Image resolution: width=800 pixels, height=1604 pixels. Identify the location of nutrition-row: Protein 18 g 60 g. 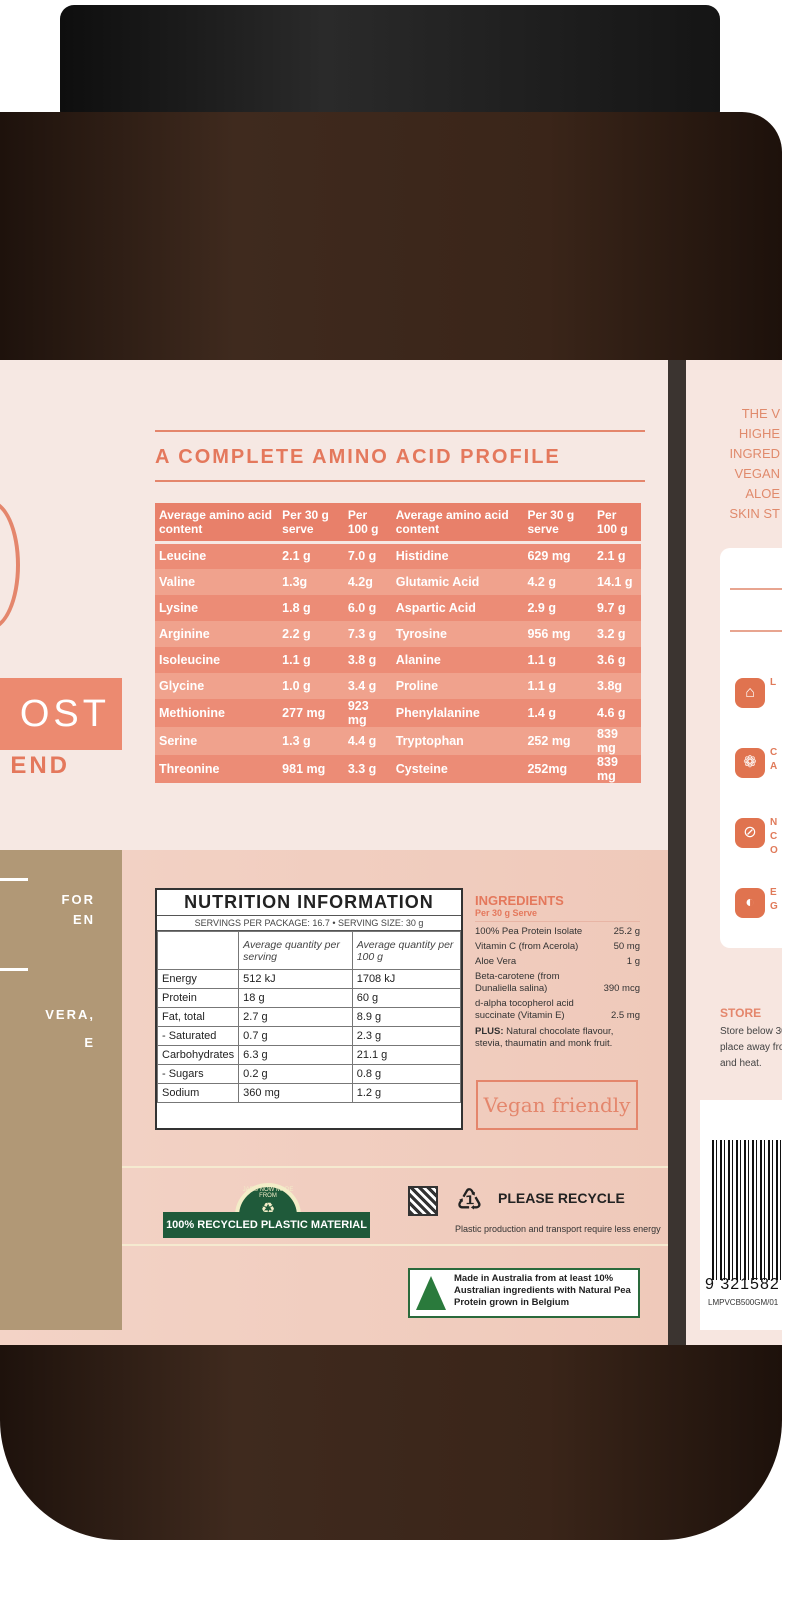
(309, 998).